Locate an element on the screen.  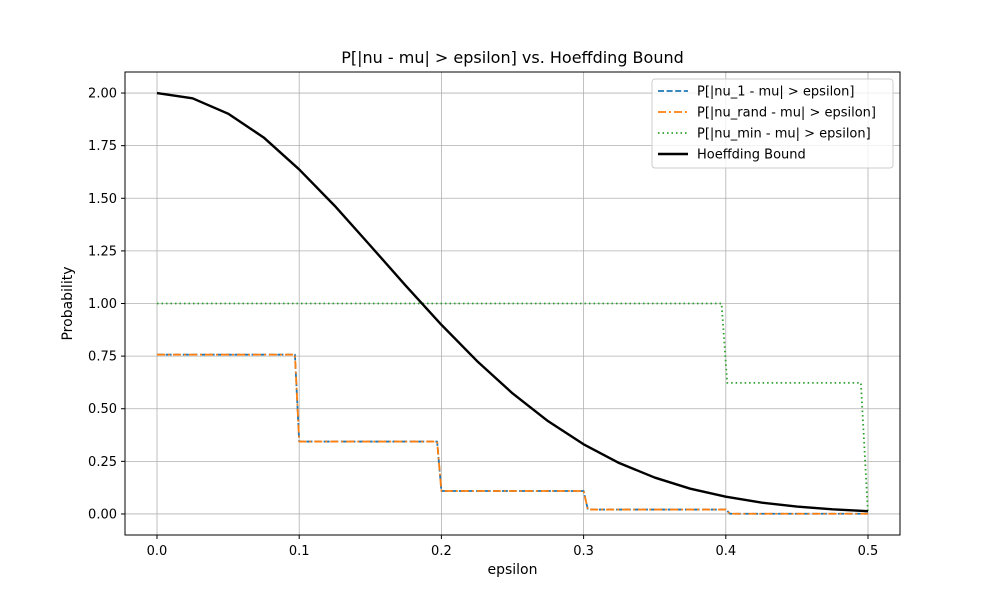
y-axis-ticks: 0.00 0.25 0.50 0.75 1.00 1.25 1.50 1.75 2.00 is located at coordinates (106, 304).